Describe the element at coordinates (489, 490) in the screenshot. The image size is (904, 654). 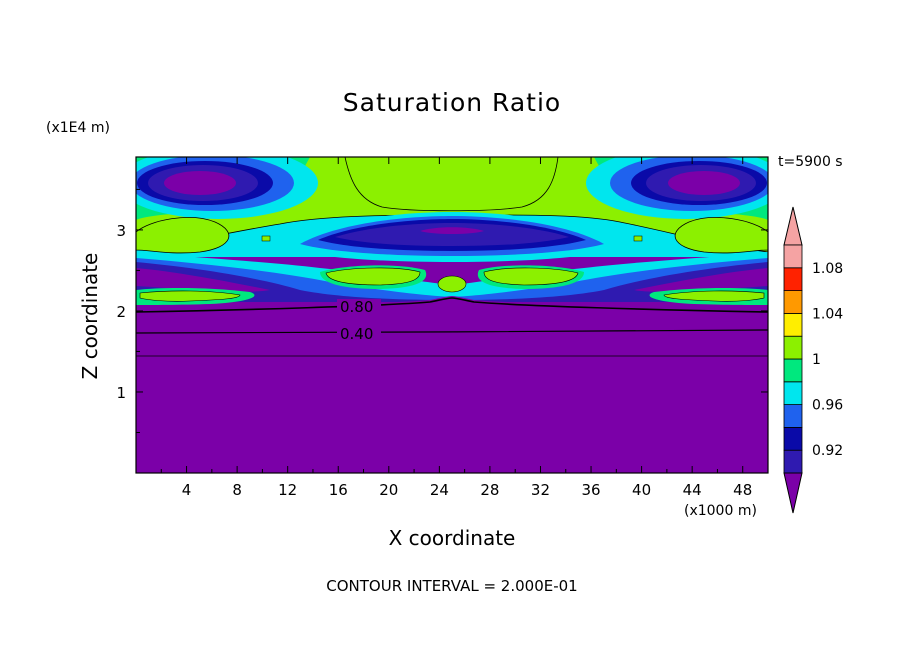
I see `x-tick-label: 28` at that location.